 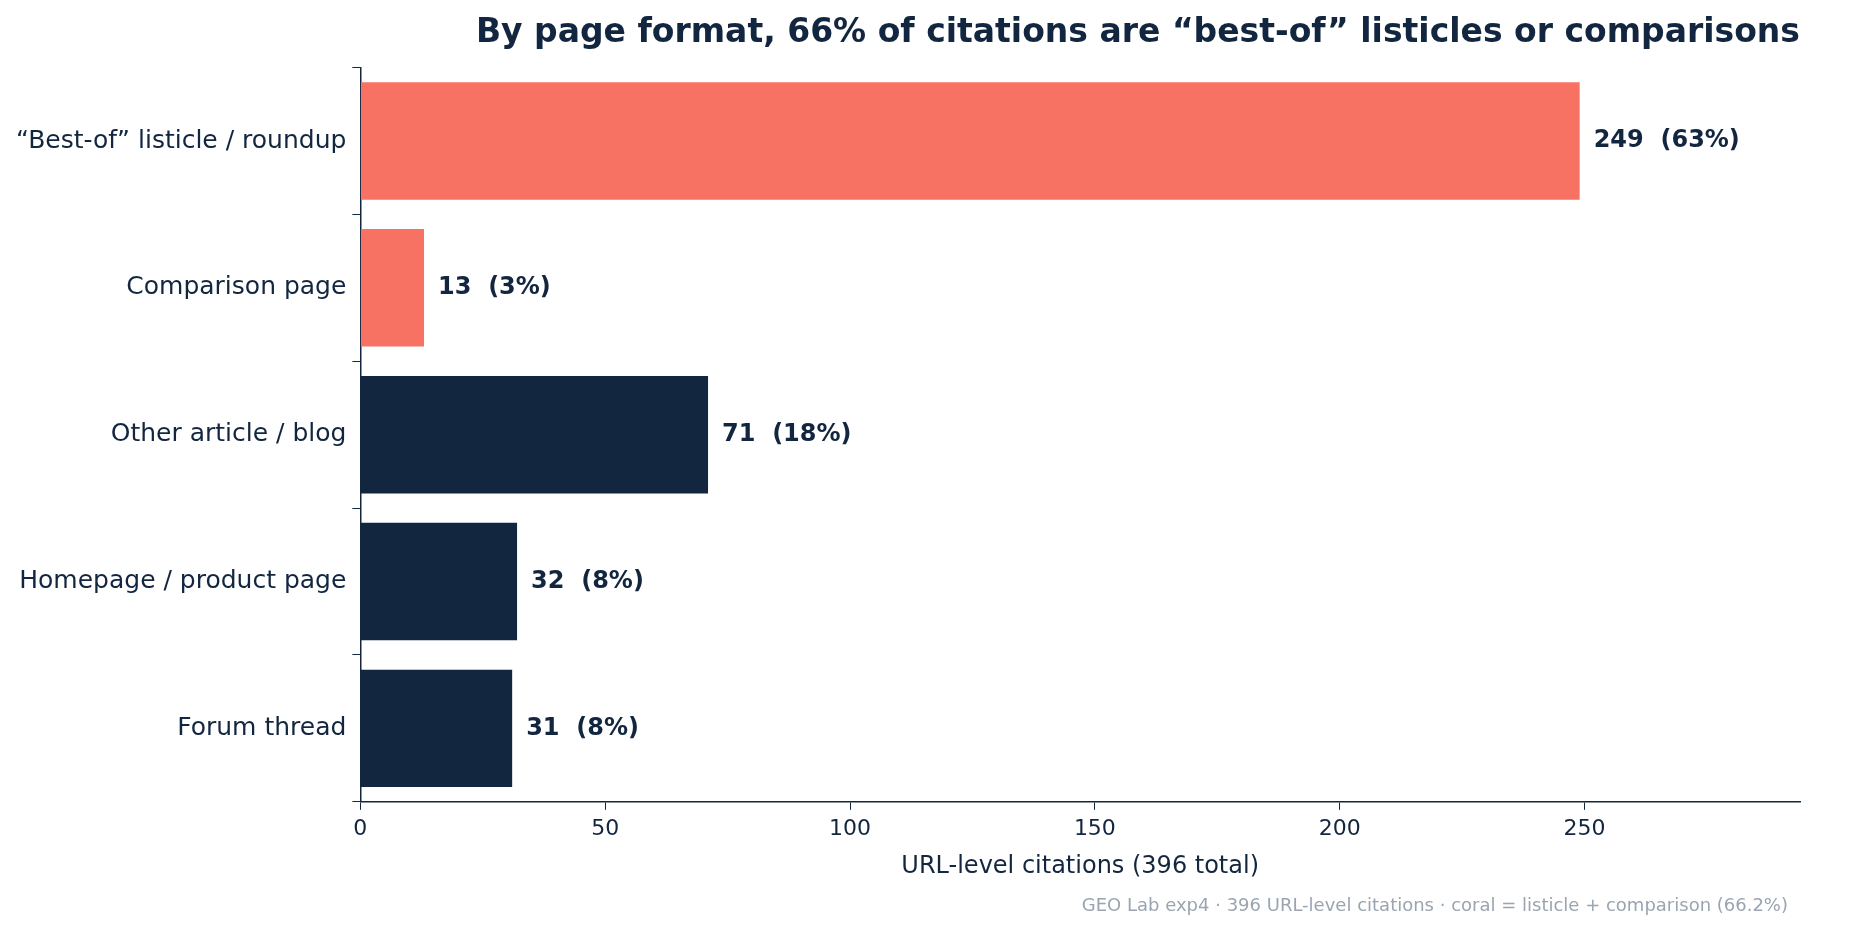 What do you see at coordinates (1137, 31) in the screenshot?
I see `chart-title: By page format, 66% of citations are “best-of” listicles or comparisons` at bounding box center [1137, 31].